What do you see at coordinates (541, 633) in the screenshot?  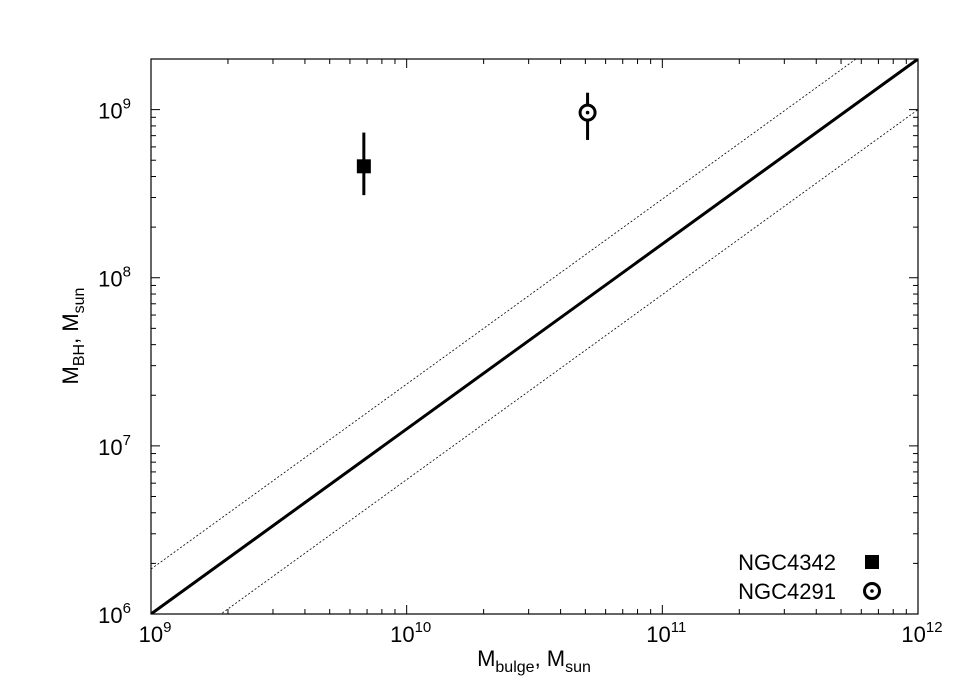 I see `x-tick-labels: 109 1010 1011 1012` at bounding box center [541, 633].